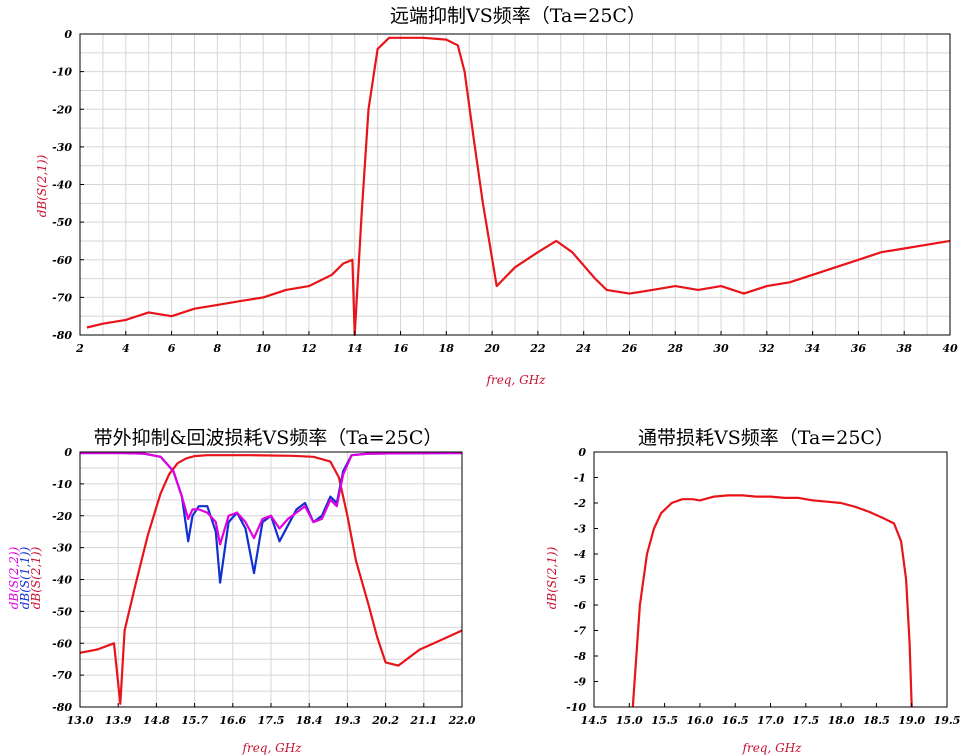 The height and width of the screenshot is (756, 963). Describe the element at coordinates (271, 498) in the screenshot. I see `series-line-dbs22` at that location.